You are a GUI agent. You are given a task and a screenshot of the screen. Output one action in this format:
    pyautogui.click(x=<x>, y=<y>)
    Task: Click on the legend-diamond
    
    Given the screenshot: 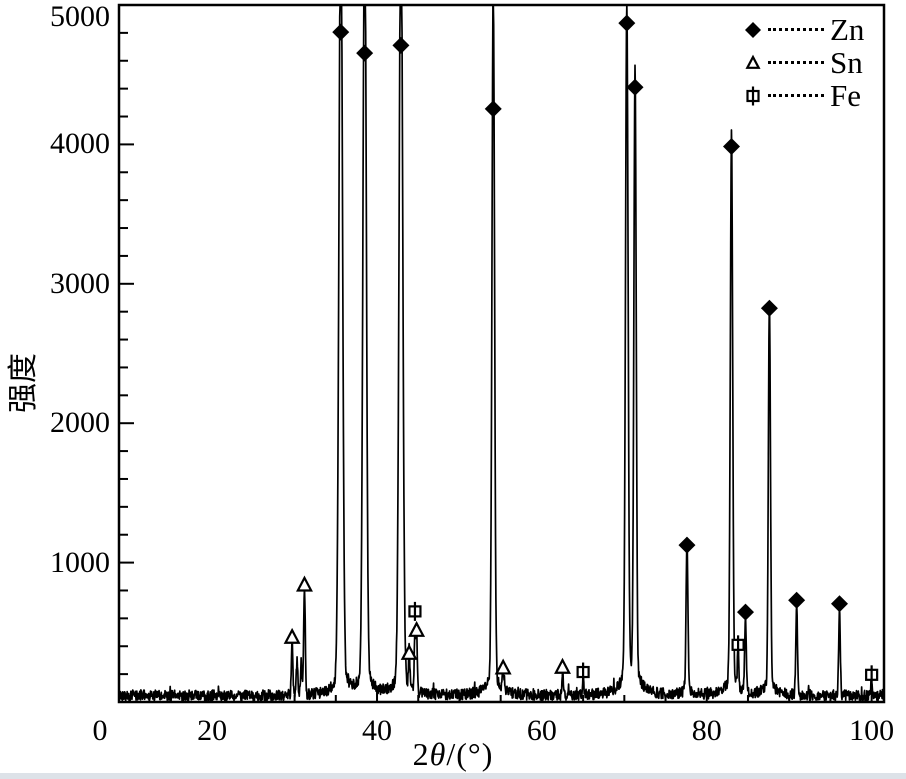 What is the action you would take?
    pyautogui.click(x=753, y=29)
    